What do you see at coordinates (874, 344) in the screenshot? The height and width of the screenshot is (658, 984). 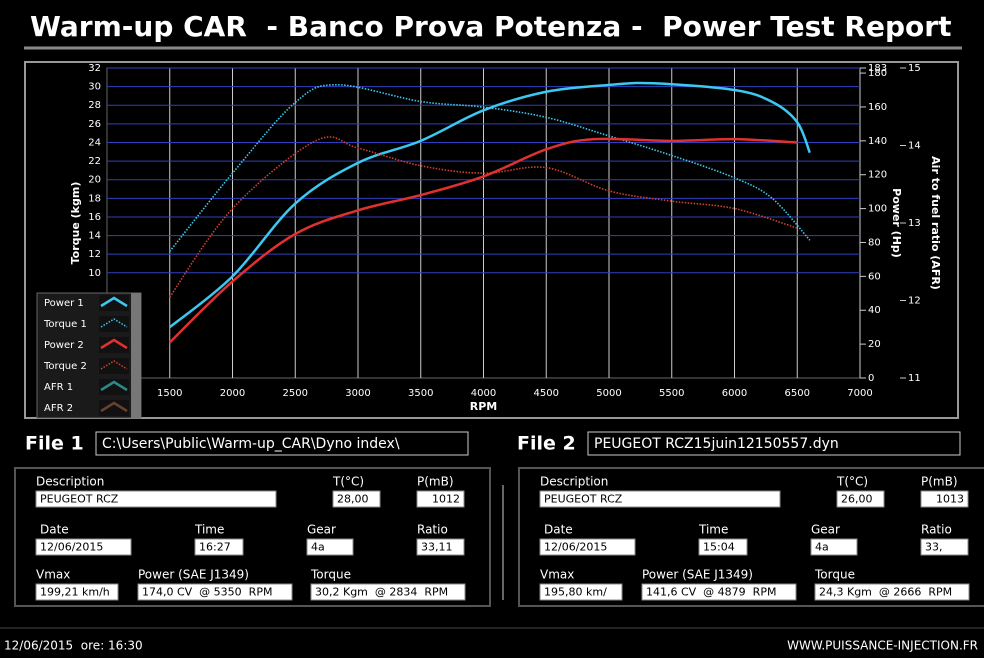 I see `y2-tick-label: 20` at bounding box center [874, 344].